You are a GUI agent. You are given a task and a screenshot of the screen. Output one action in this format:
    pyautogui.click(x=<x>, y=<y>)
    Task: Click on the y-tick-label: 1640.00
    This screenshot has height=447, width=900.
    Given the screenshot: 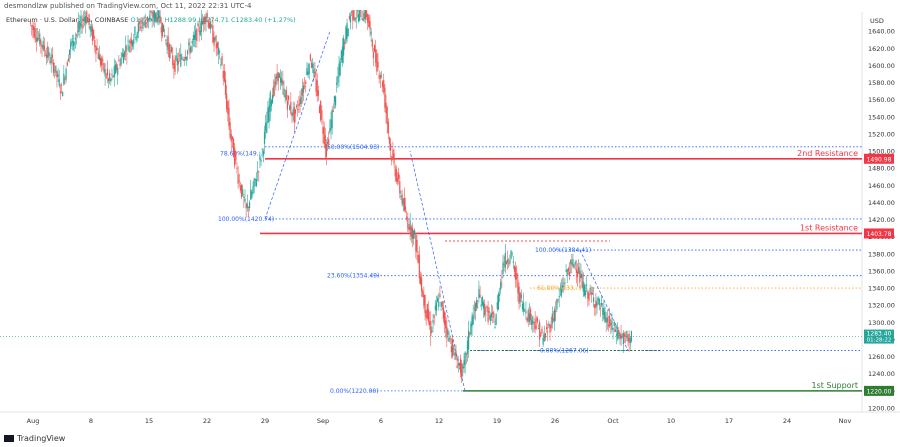 What is the action you would take?
    pyautogui.click(x=881, y=32)
    